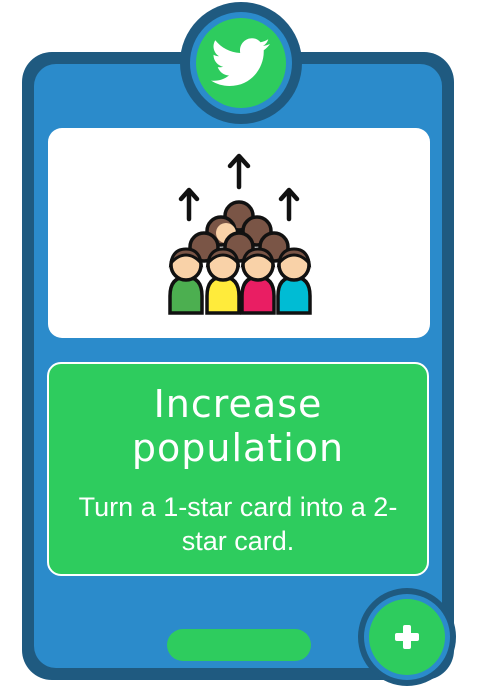 The image size is (486, 686). I want to click on plus-icon, so click(407, 637).